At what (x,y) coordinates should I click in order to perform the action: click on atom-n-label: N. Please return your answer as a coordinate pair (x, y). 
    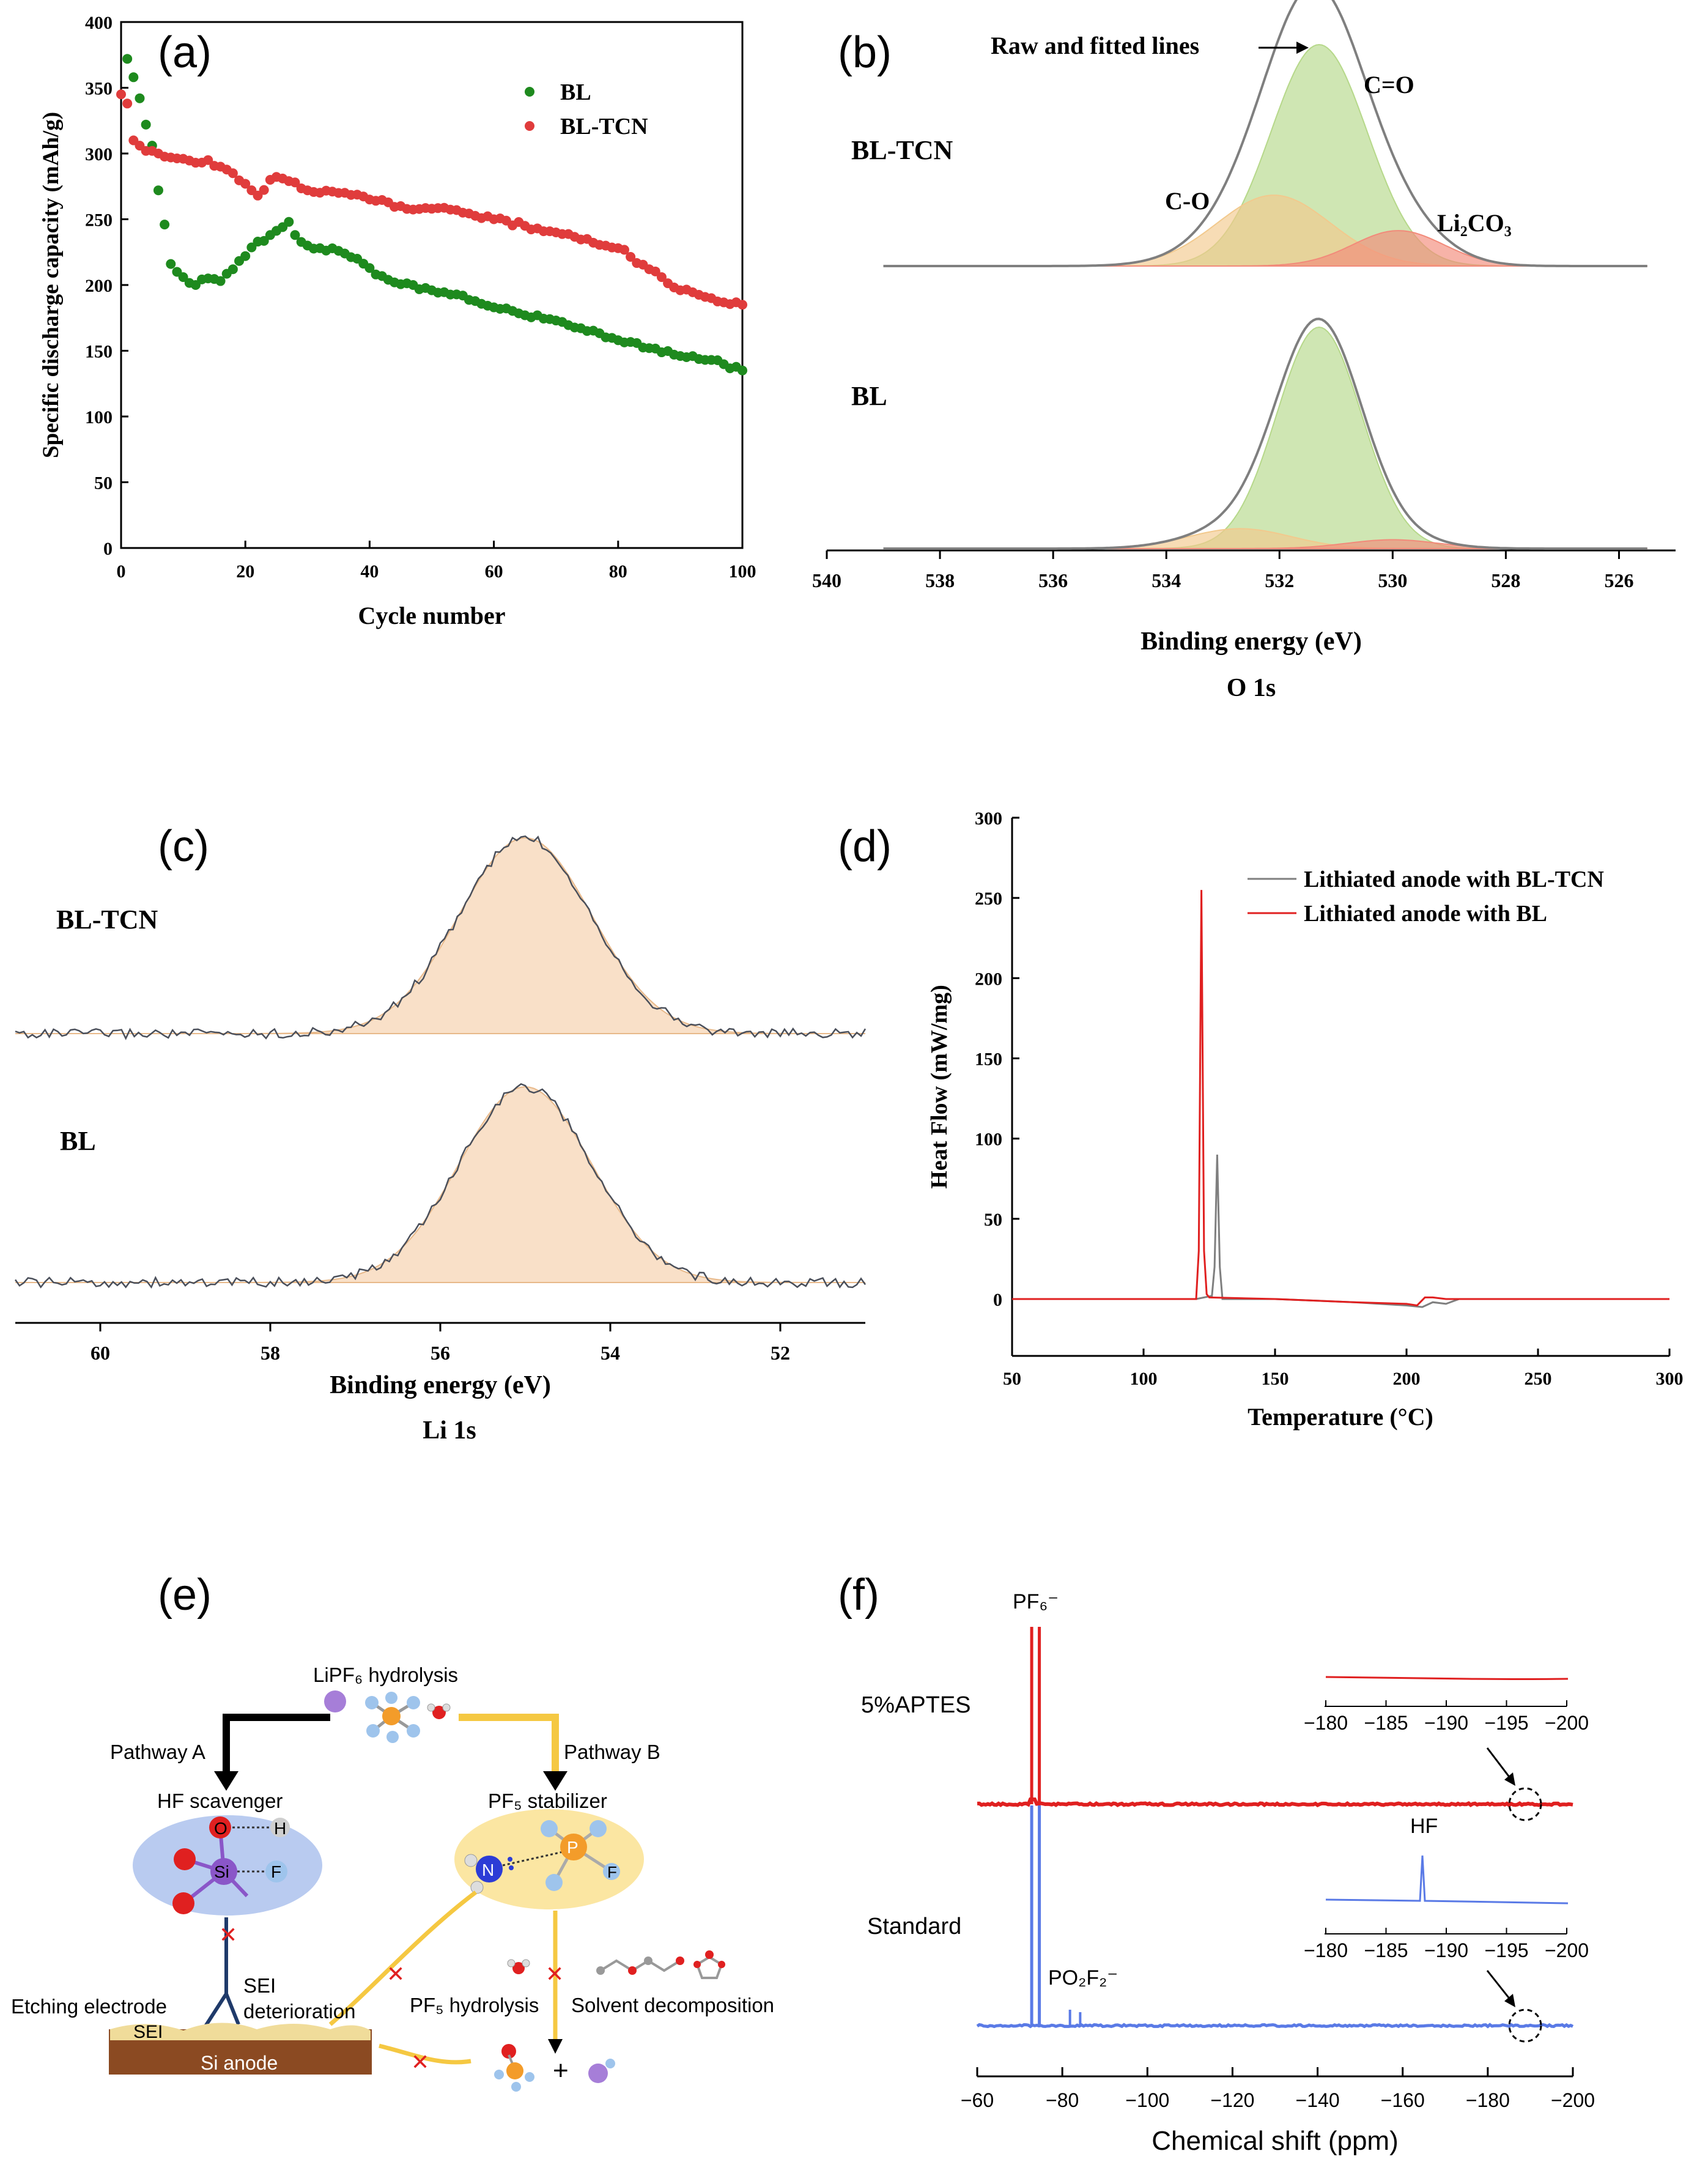
    Looking at the image, I should click on (488, 1870).